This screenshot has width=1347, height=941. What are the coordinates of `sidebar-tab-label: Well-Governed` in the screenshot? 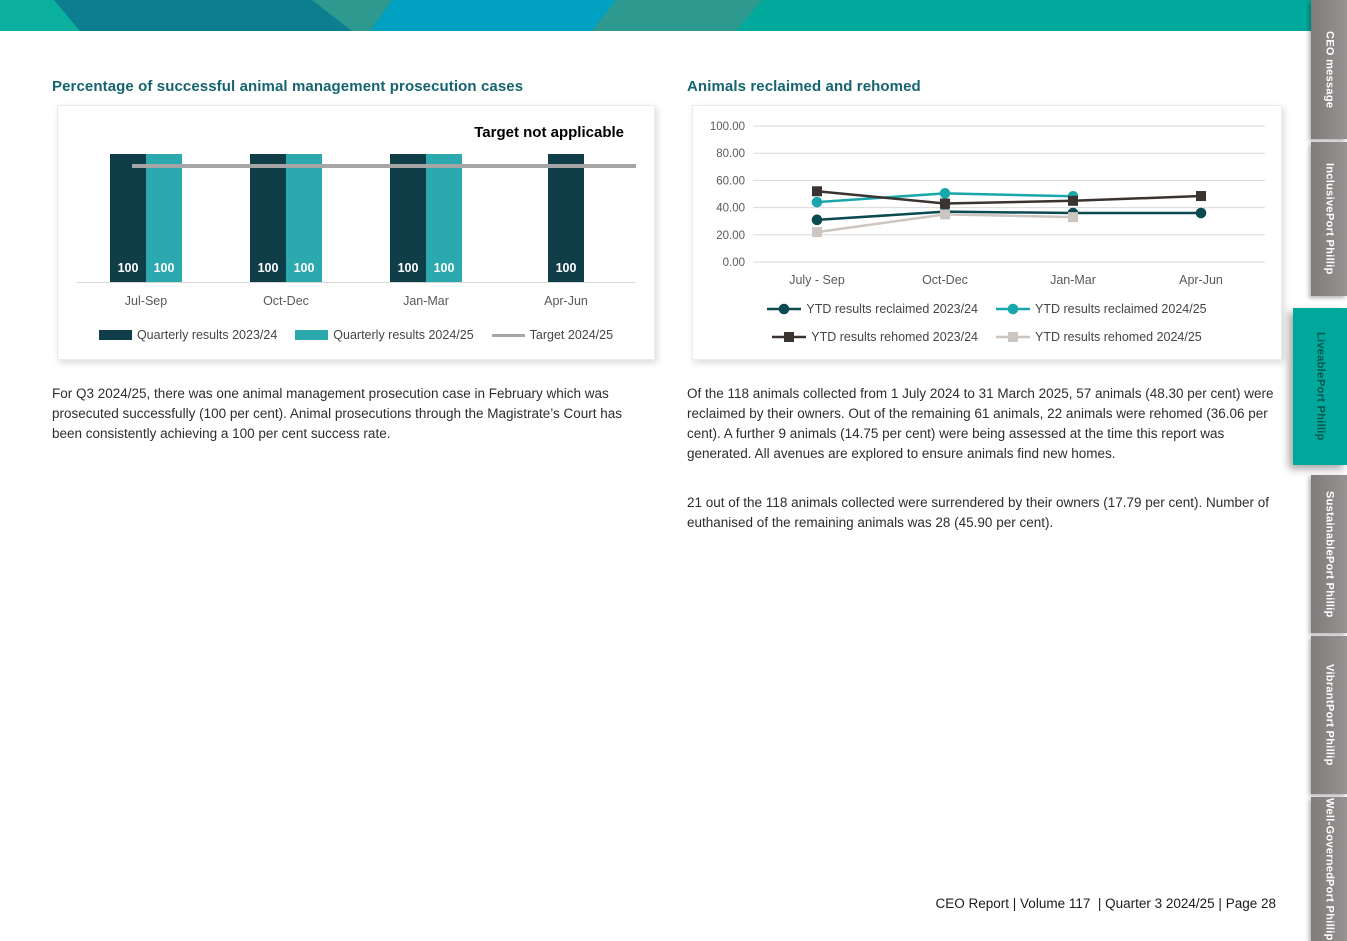 It's located at (1329, 838).